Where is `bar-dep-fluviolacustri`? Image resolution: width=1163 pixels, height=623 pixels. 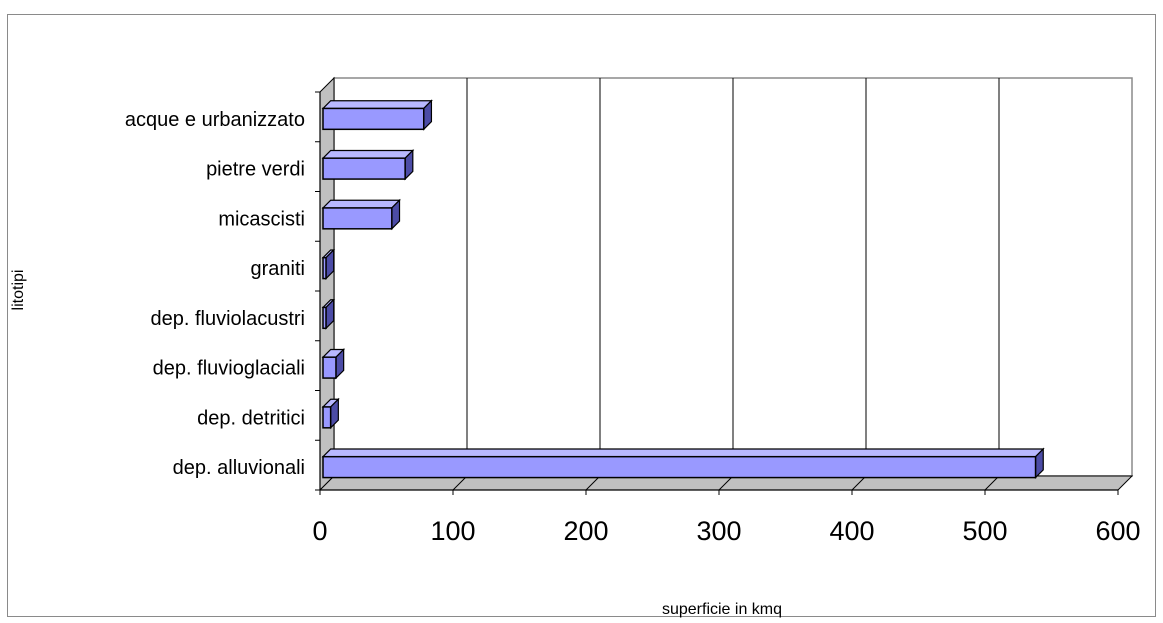 bar-dep-fluviolacustri is located at coordinates (328, 314).